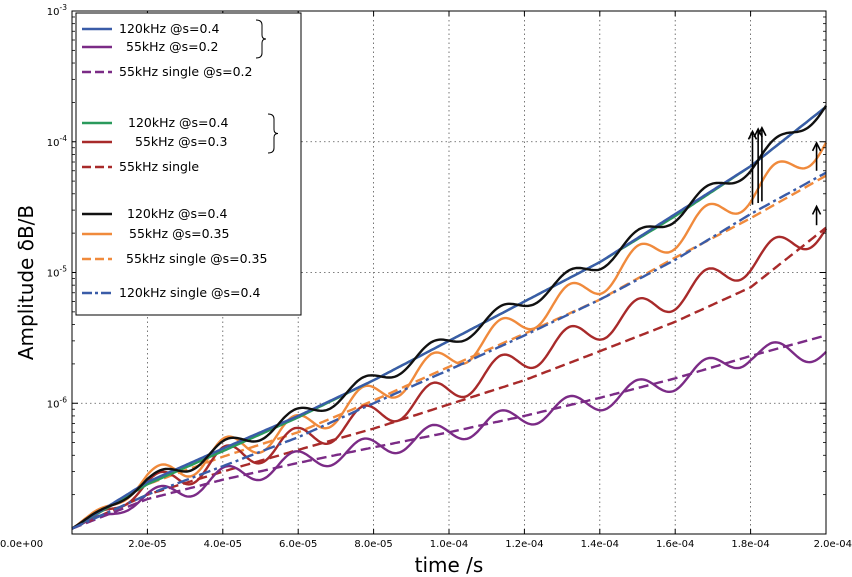 This screenshot has width=852, height=577. Describe the element at coordinates (21, 544) in the screenshot. I see `x-tick-label: 0.0e+00` at that location.